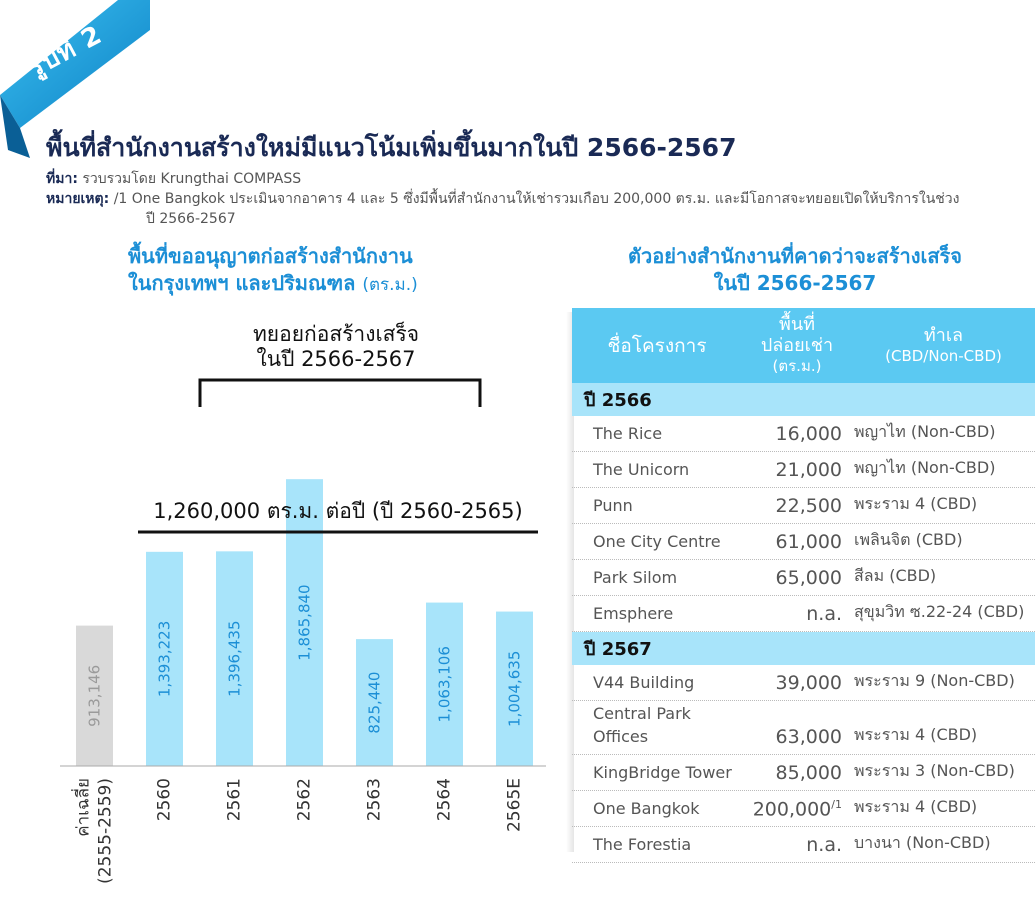  I want to click on header-name: ชื่อโครงการ, so click(657, 345).